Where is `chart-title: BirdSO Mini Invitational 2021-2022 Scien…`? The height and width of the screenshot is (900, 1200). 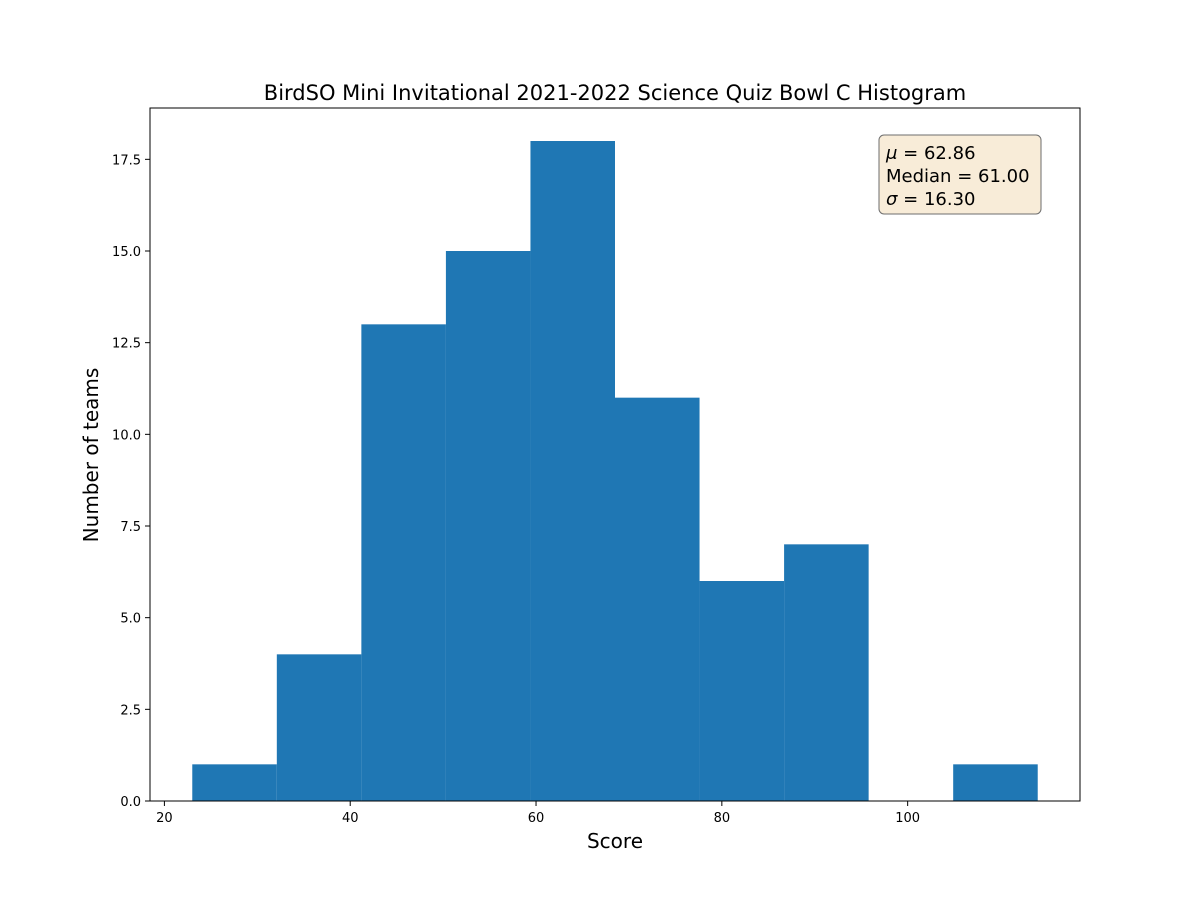 chart-title: BirdSO Mini Invitational 2021-2022 Scien… is located at coordinates (615, 93).